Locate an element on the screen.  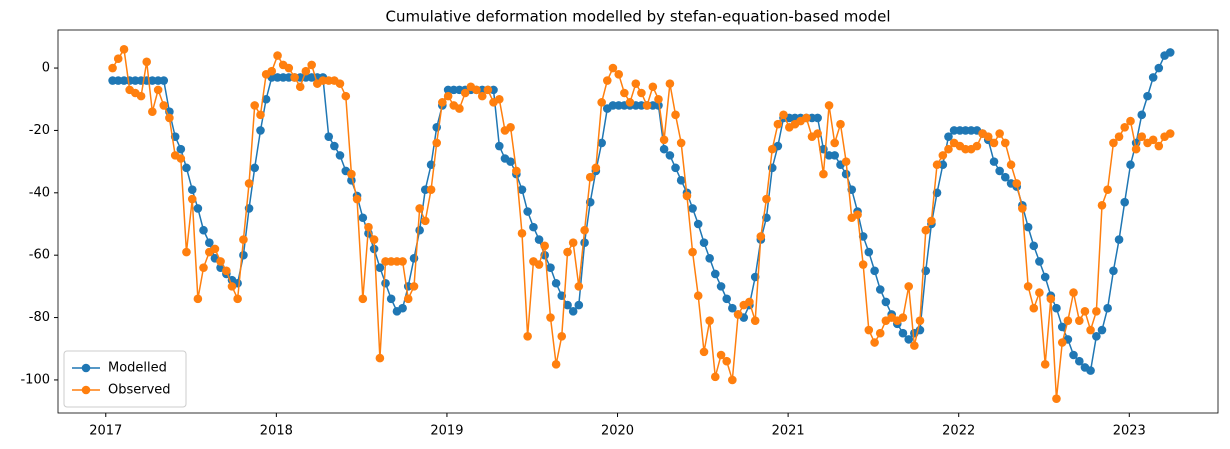
x-tick-label: 2021 is located at coordinates (788, 431).